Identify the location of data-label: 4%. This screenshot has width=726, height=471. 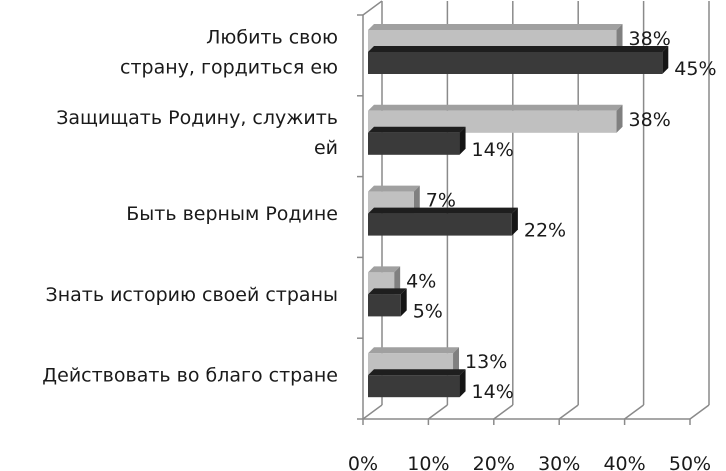
(421, 281).